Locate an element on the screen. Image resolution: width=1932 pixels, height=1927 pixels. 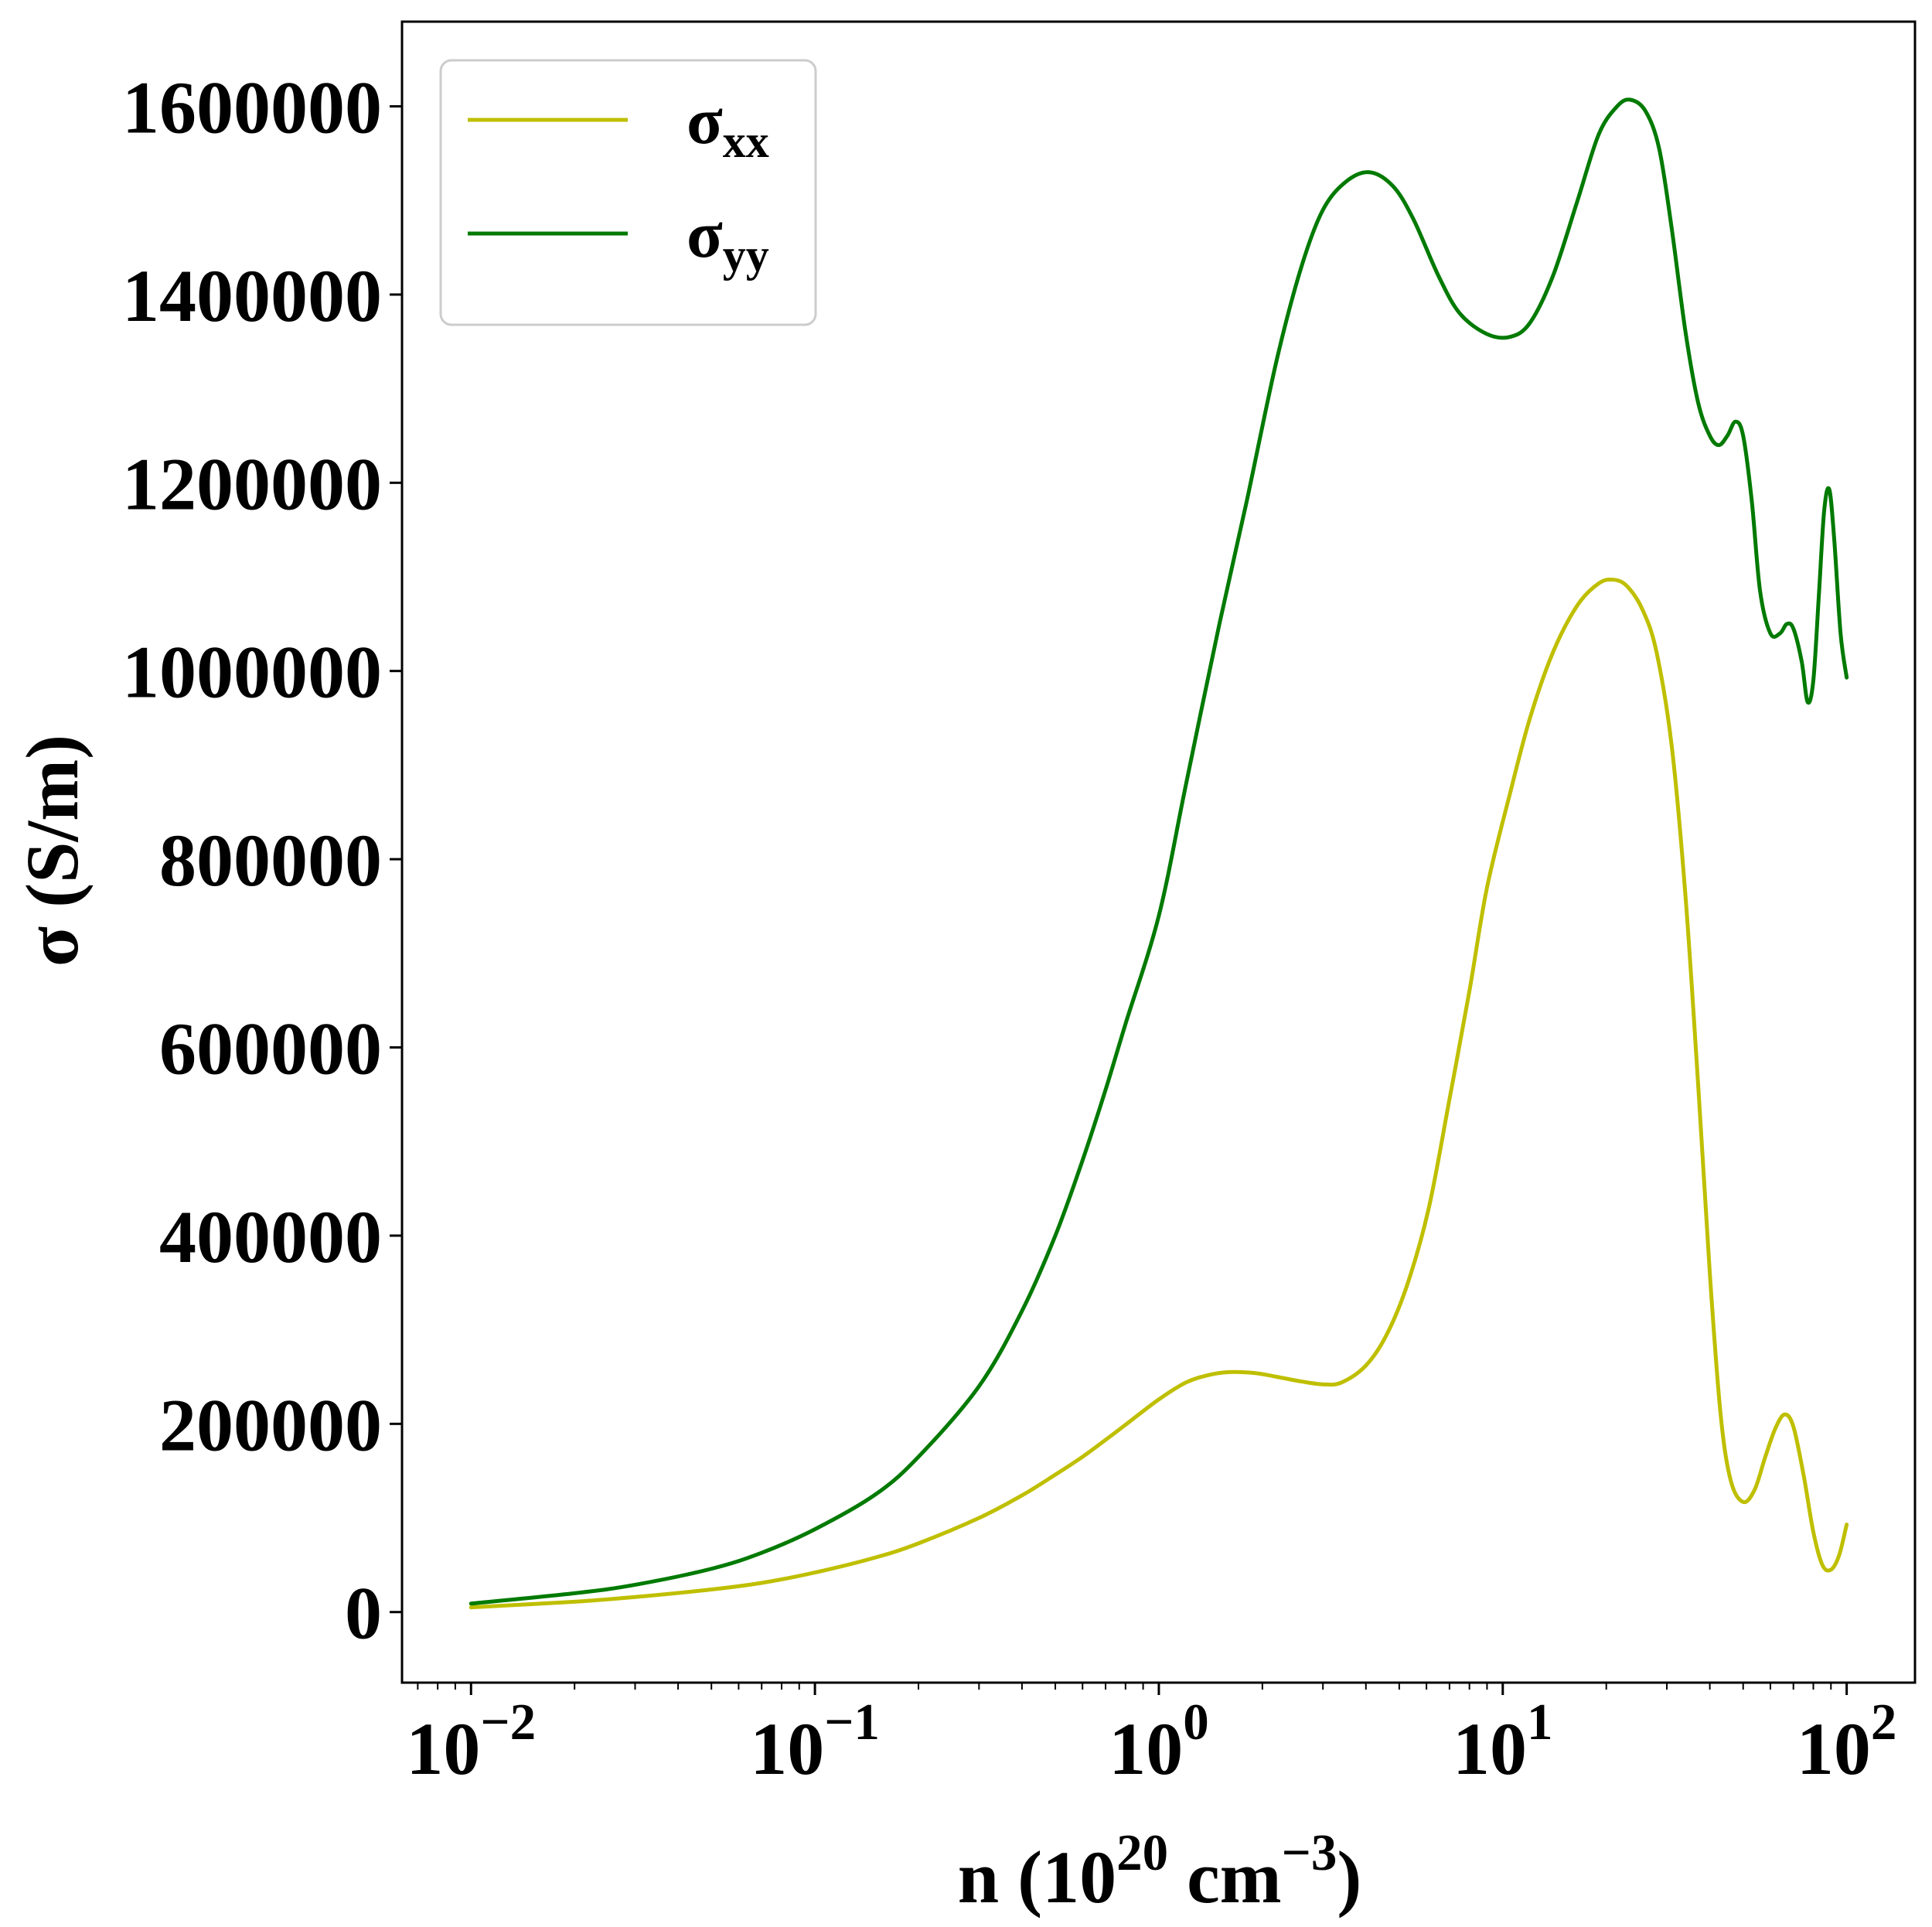
legend-label-sigma-yy: σyy is located at coordinates (728, 239).